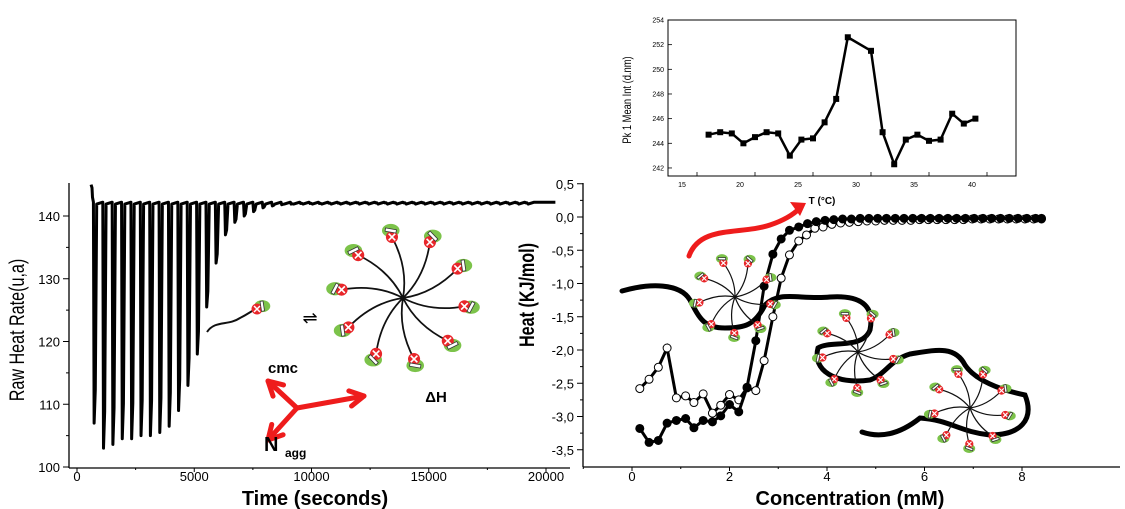 The height and width of the screenshot is (509, 1125). What do you see at coordinates (49, 216) in the screenshot?
I see `left-ytick-label: 140` at bounding box center [49, 216].